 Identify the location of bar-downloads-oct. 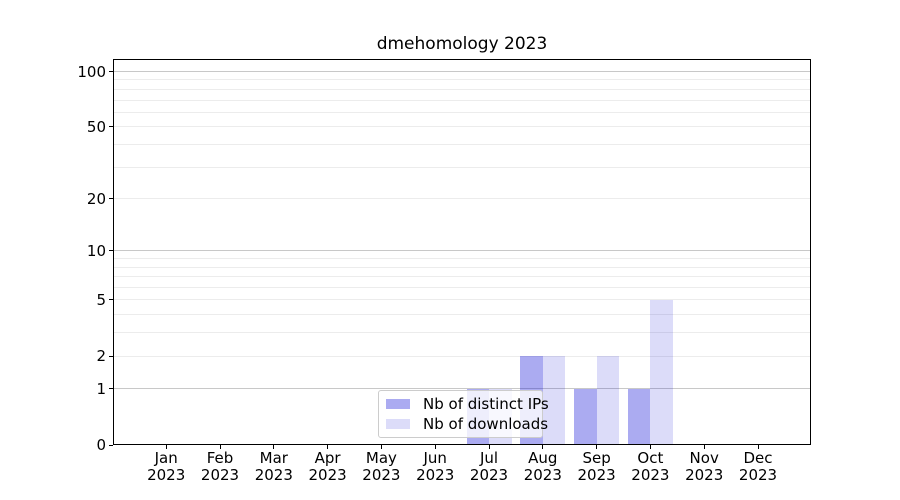
(661, 371).